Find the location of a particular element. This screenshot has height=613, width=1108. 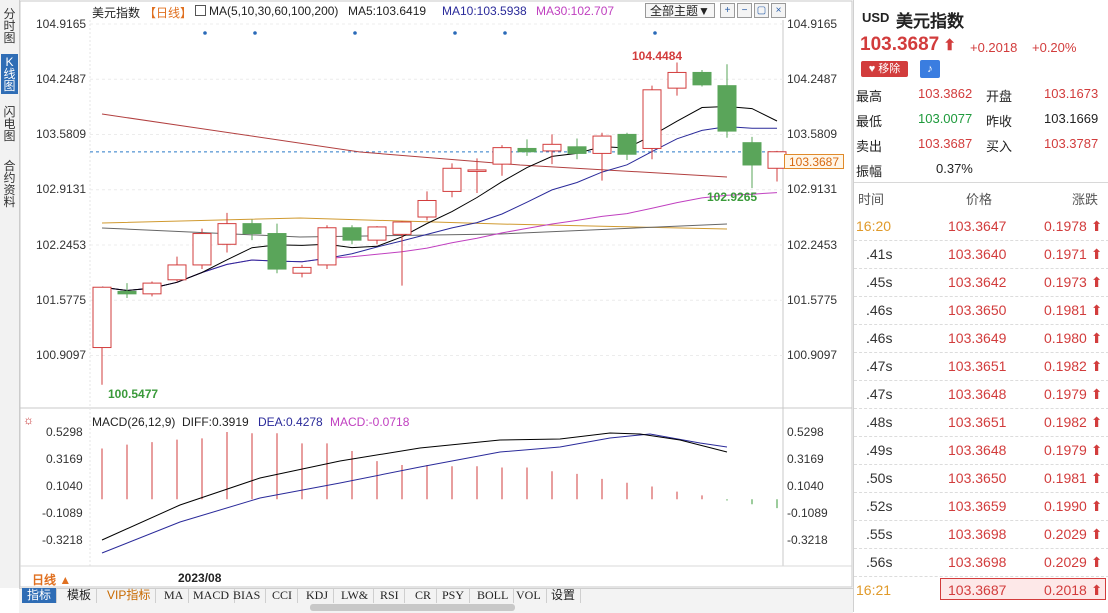

tick-change: 0.1982 ⬆ is located at coordinates (1073, 422).